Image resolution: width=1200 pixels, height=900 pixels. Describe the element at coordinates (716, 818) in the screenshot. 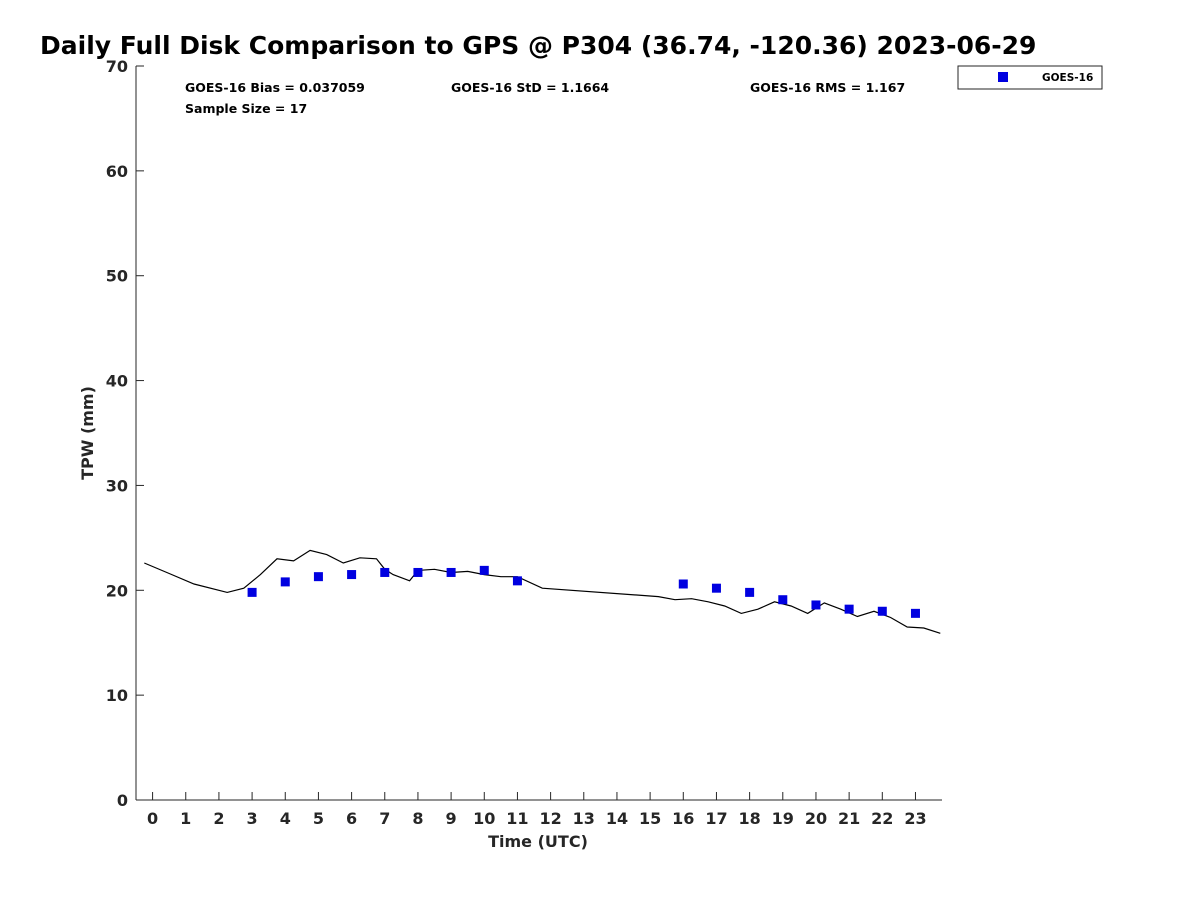

I see `x-tick-label: 17` at that location.